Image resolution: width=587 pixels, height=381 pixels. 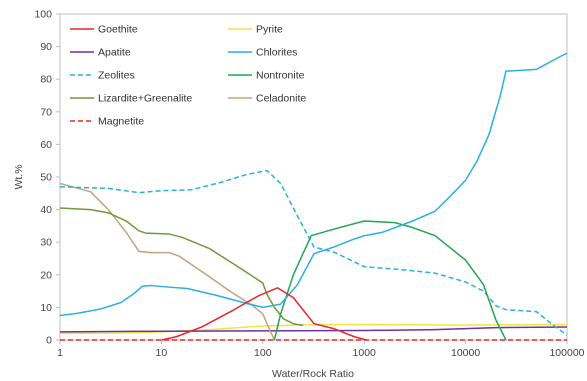 I want to click on y-axis-label: Wt.%, so click(x=19, y=176).